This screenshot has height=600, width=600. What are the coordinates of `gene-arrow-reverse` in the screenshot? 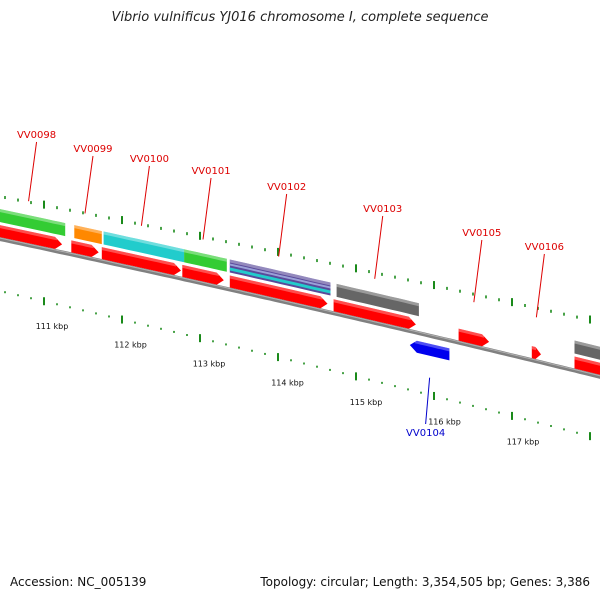 It's located at (429, 350).